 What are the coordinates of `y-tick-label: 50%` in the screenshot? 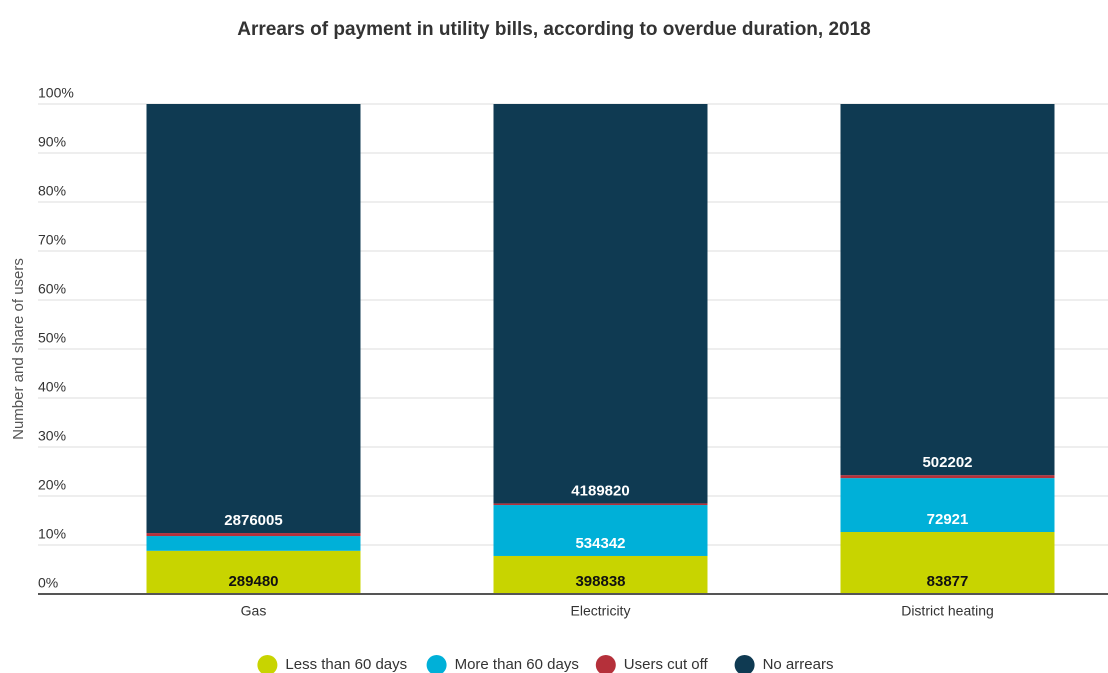 It's located at (52, 338).